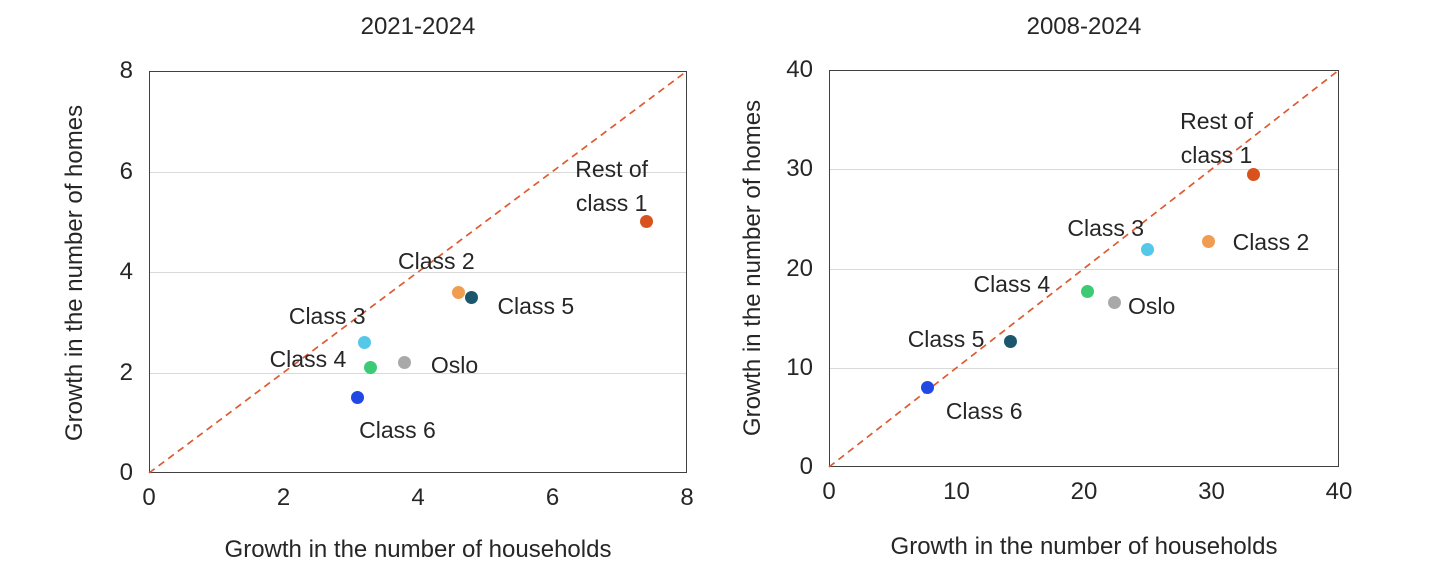  Describe the element at coordinates (799, 268) in the screenshot. I see `y-tick-label: 20` at that location.